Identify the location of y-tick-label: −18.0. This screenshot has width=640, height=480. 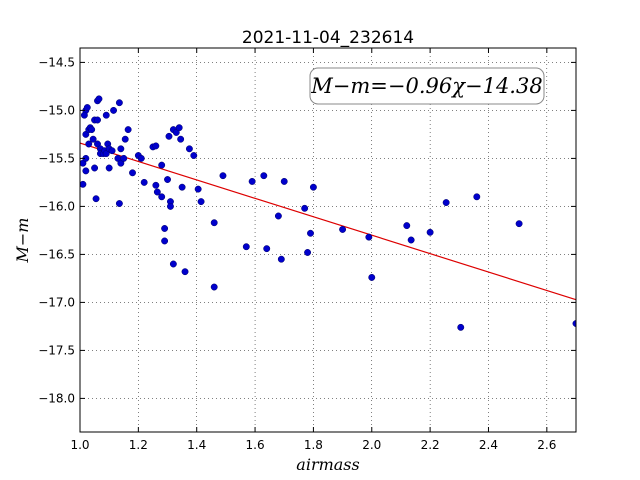
(56, 398).